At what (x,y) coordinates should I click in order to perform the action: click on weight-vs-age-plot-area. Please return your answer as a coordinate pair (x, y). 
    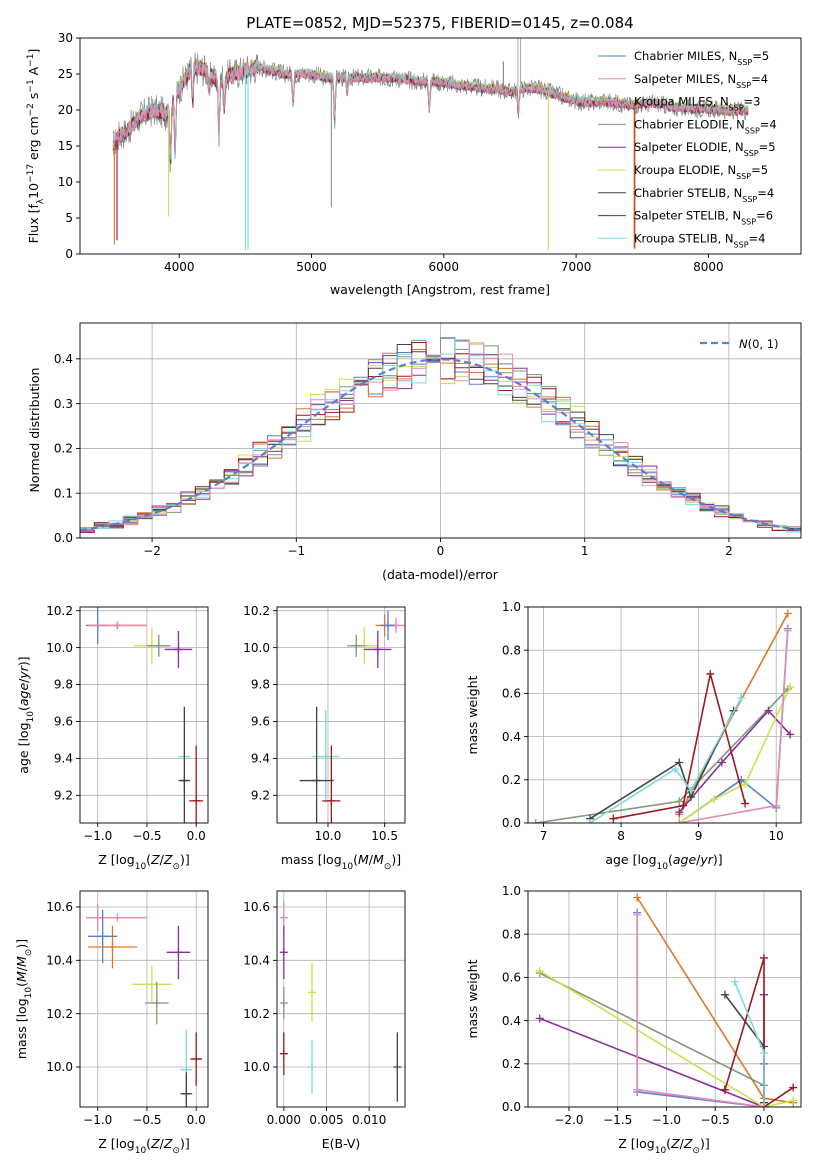
    Looking at the image, I should click on (663, 716).